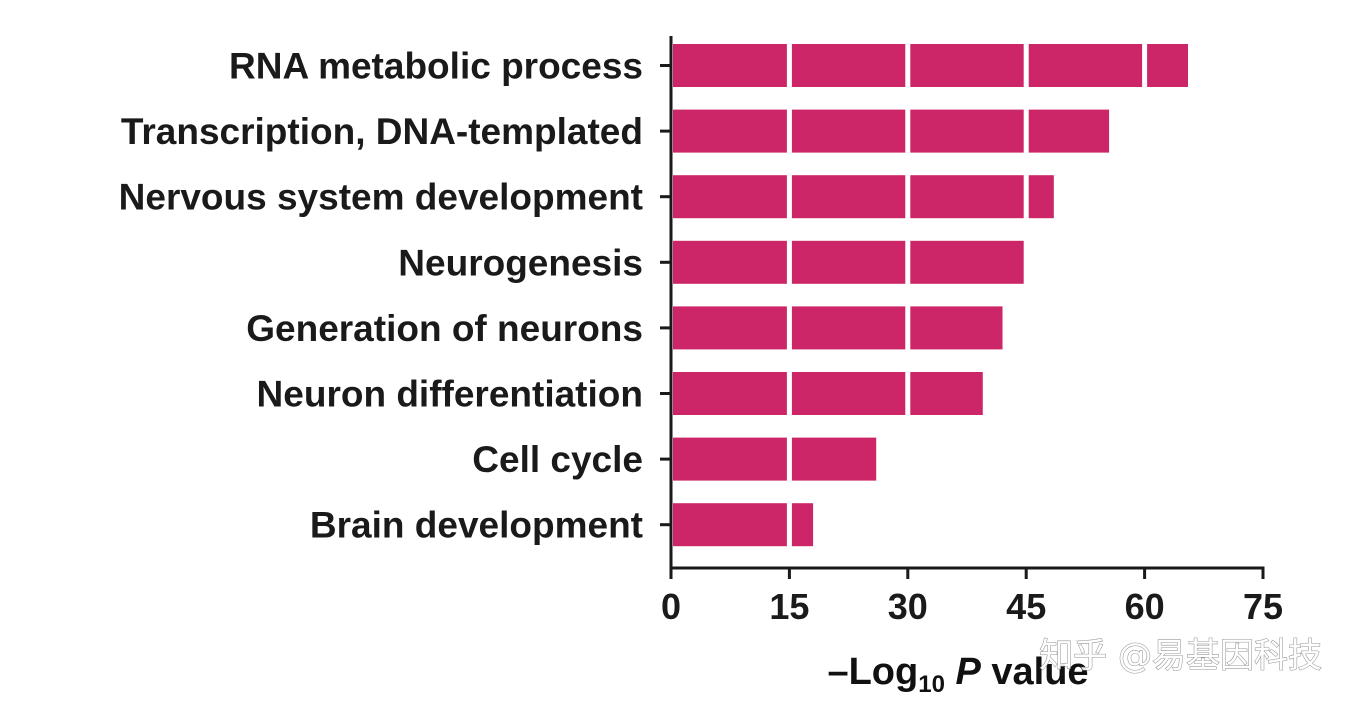 Image resolution: width=1350 pixels, height=702 pixels. I want to click on category-label: Cell cycle, so click(557, 459).